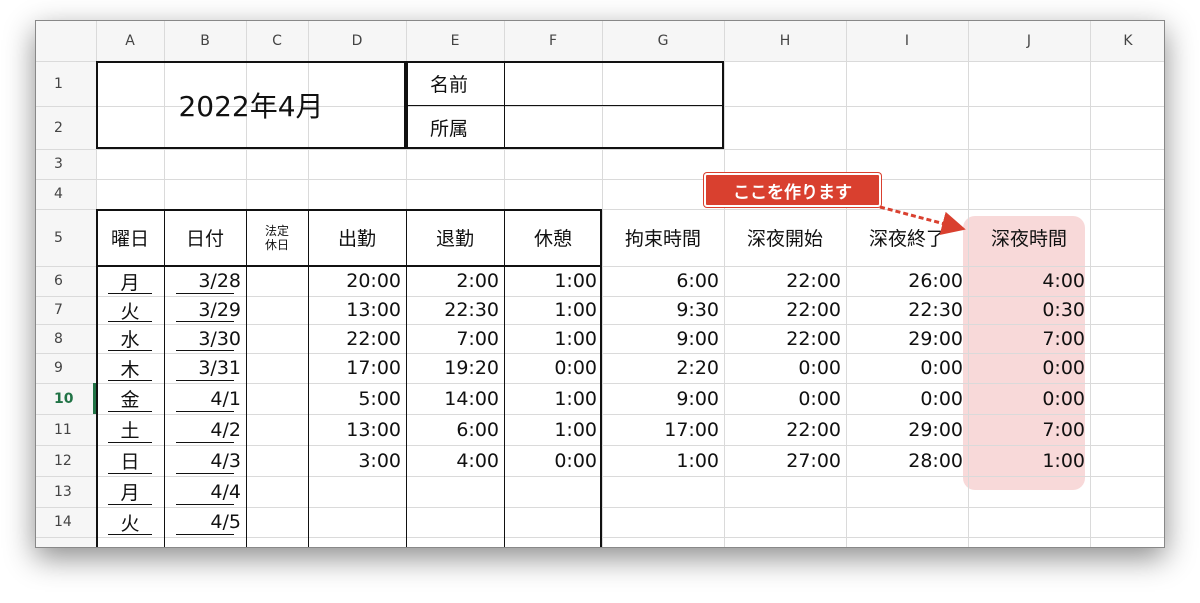 The image size is (1200, 603). What do you see at coordinates (1063, 310) in the screenshot?
I see `table-cell: 0:30` at bounding box center [1063, 310].